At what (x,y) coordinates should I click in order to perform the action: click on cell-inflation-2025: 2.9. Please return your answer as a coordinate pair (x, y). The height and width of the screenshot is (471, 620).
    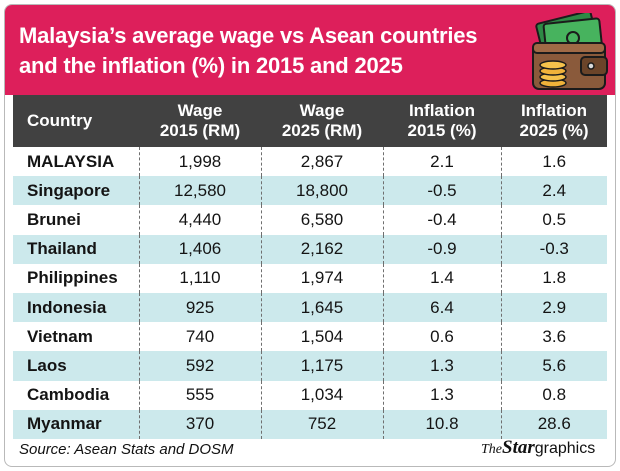
    Looking at the image, I should click on (553, 307).